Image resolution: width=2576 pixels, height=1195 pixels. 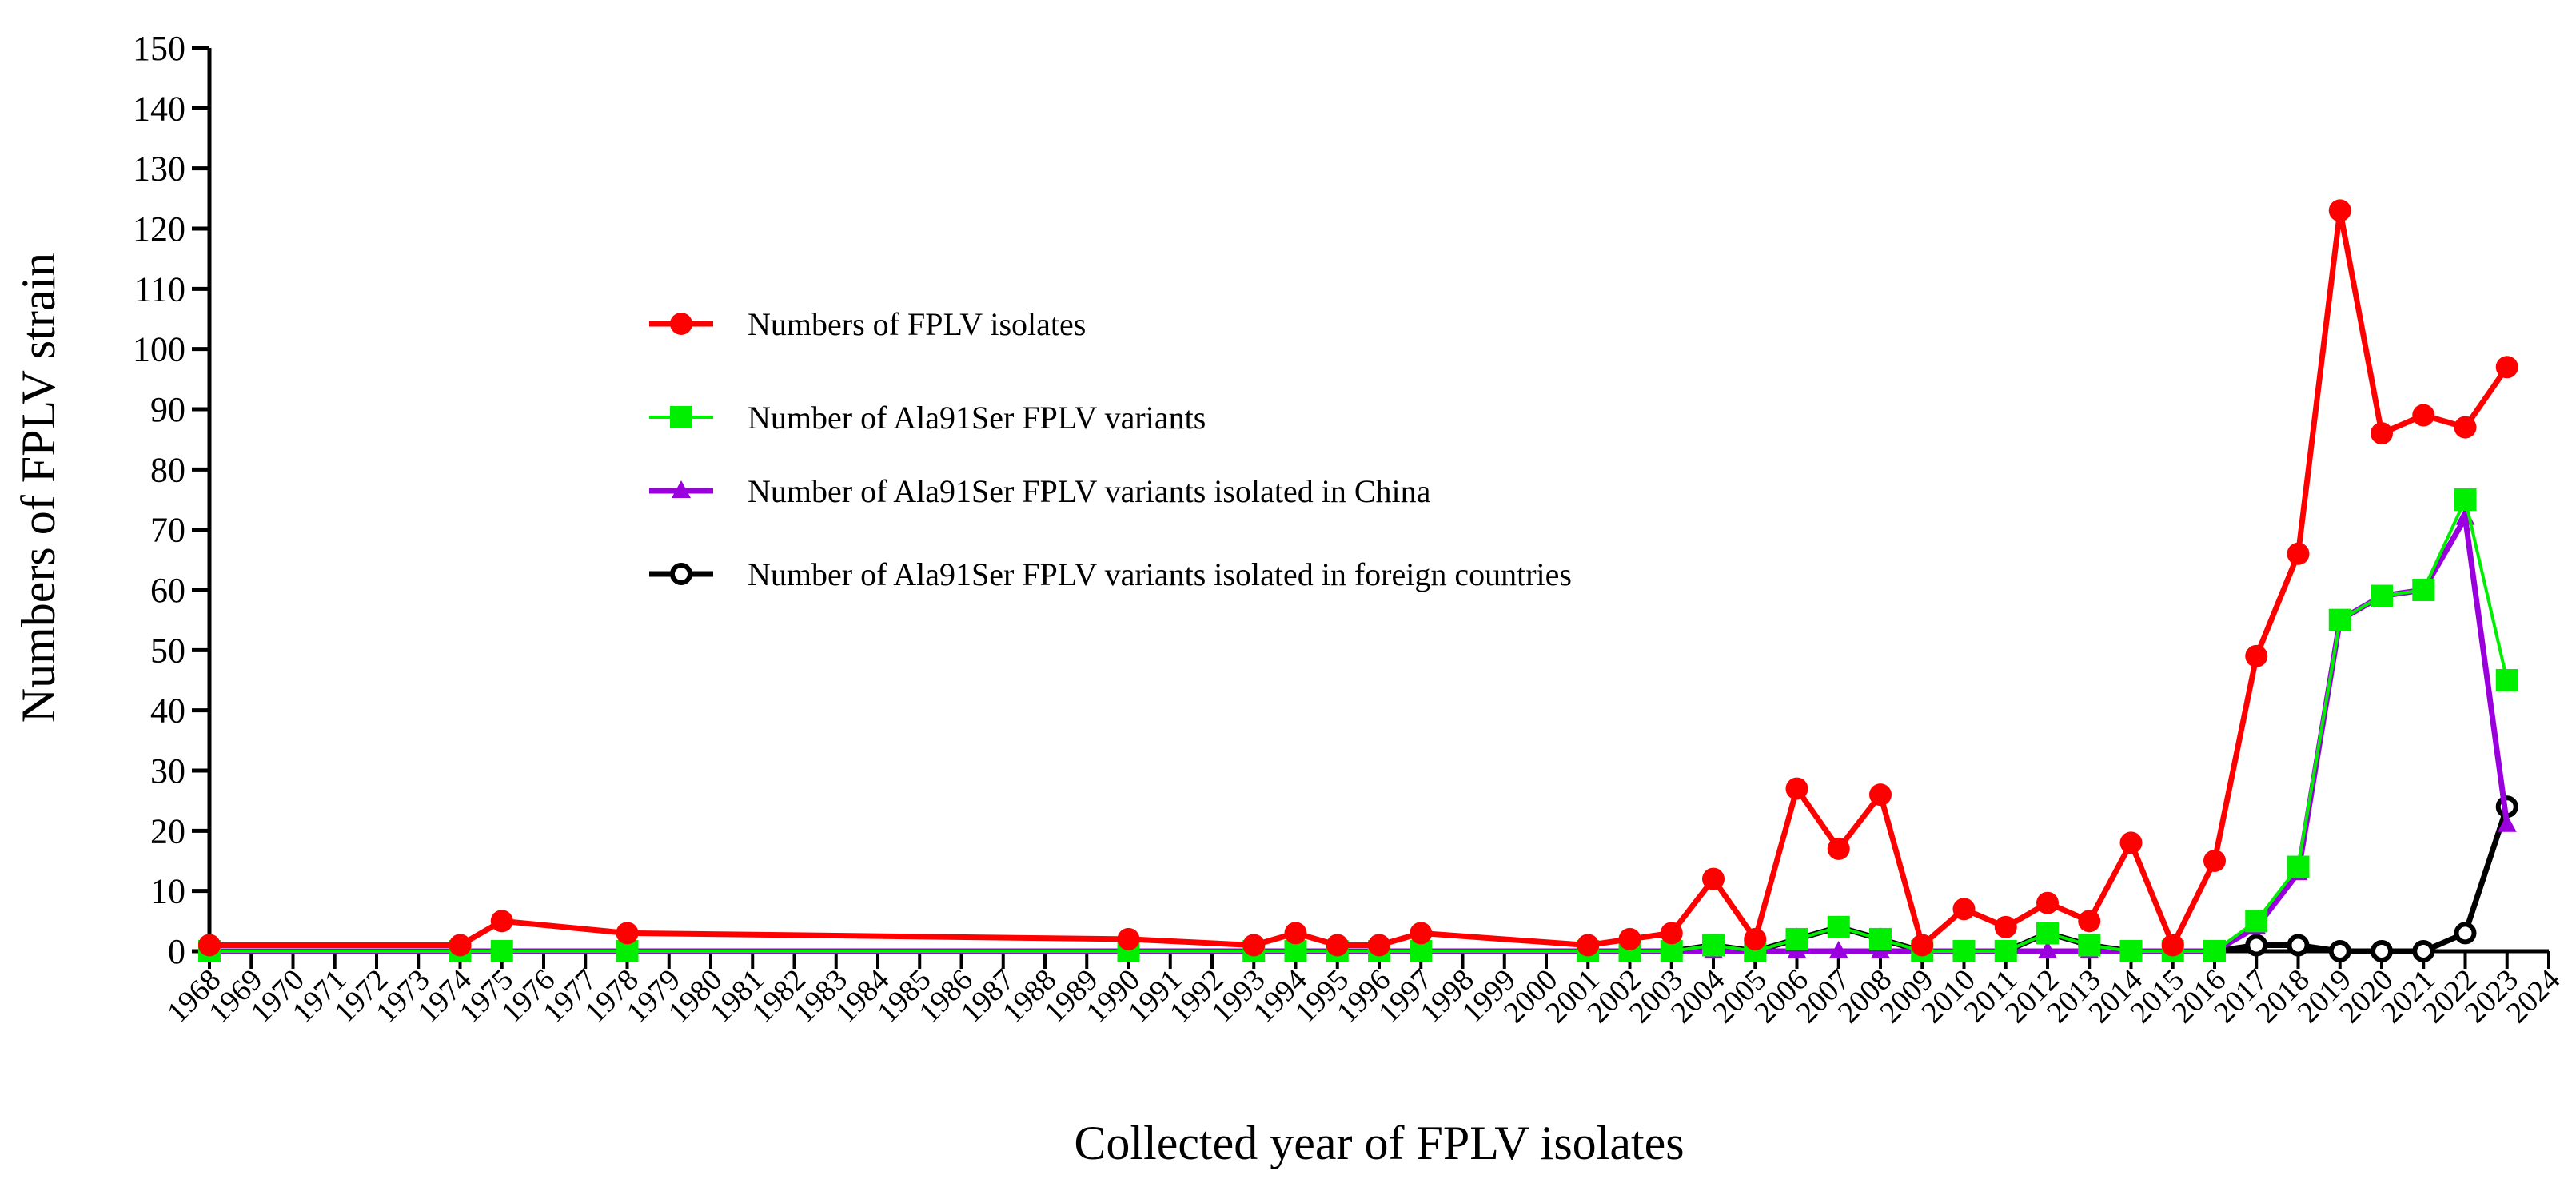 What do you see at coordinates (168, 590) in the screenshot?
I see `y-tick-label: 60` at bounding box center [168, 590].